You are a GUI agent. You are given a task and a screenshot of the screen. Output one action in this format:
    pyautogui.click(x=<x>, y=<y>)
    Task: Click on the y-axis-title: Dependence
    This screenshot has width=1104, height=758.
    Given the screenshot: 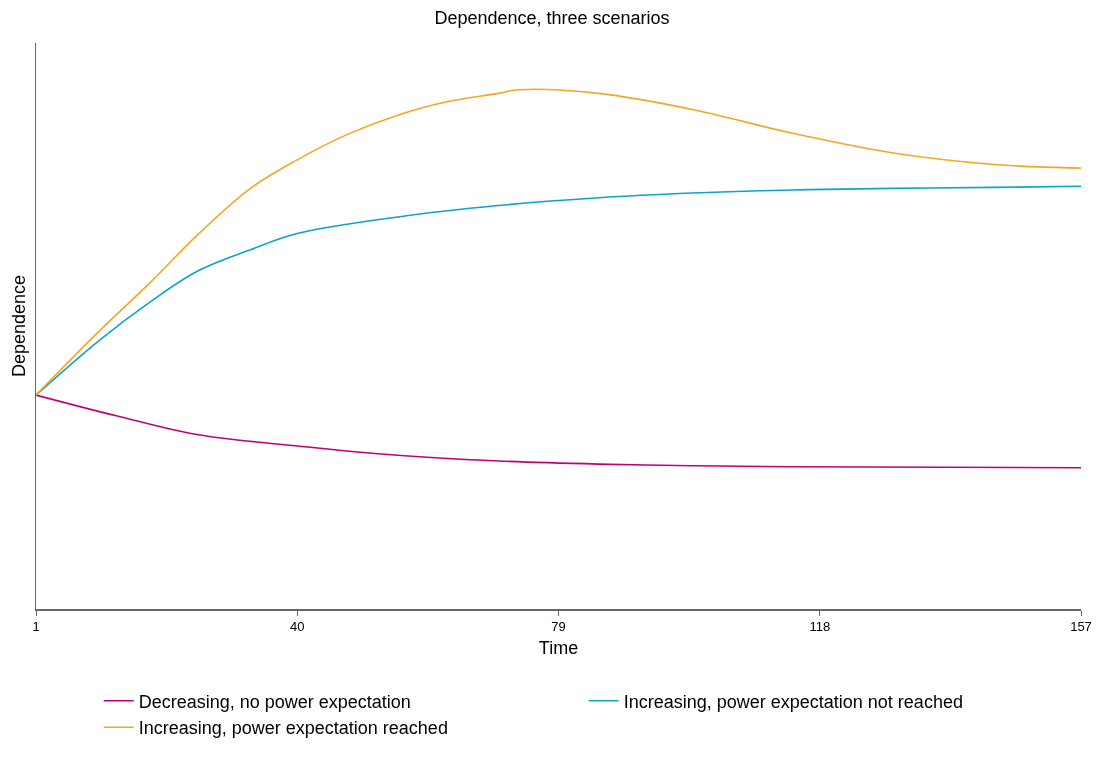 What is the action you would take?
    pyautogui.click(x=19, y=326)
    